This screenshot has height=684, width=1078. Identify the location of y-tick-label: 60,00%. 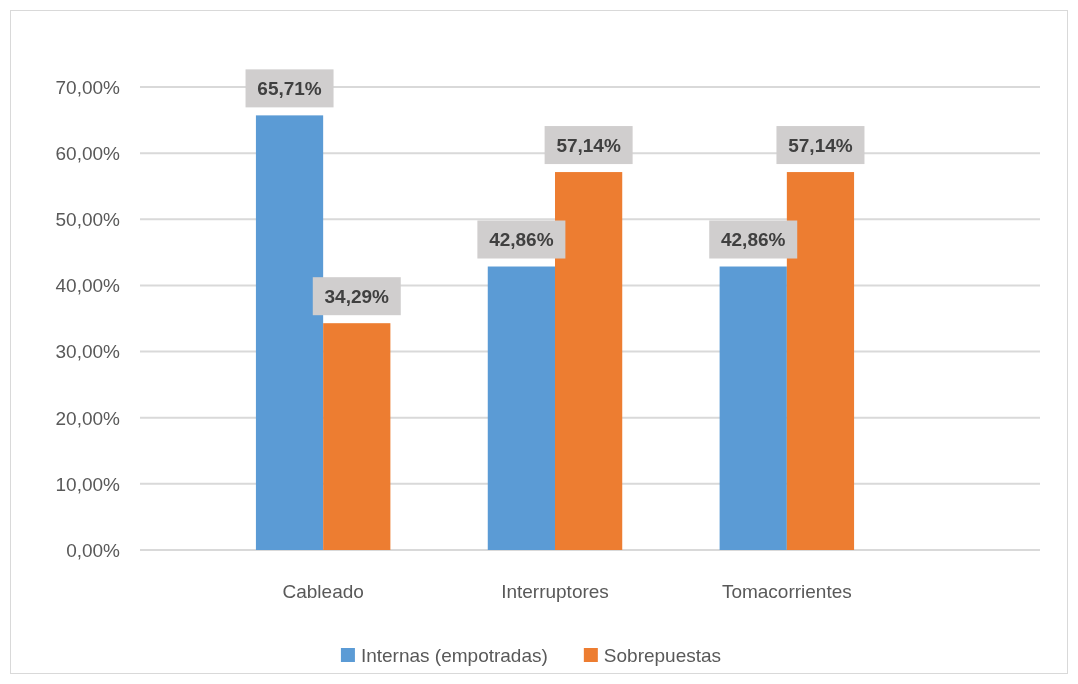
(88, 153).